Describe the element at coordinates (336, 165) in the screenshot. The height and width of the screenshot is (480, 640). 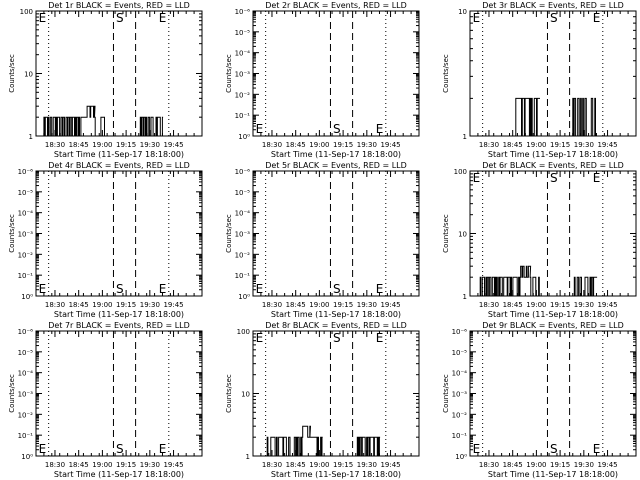
I see `panel-title: Det 5r BLACK = Events, RED = LLD` at that location.